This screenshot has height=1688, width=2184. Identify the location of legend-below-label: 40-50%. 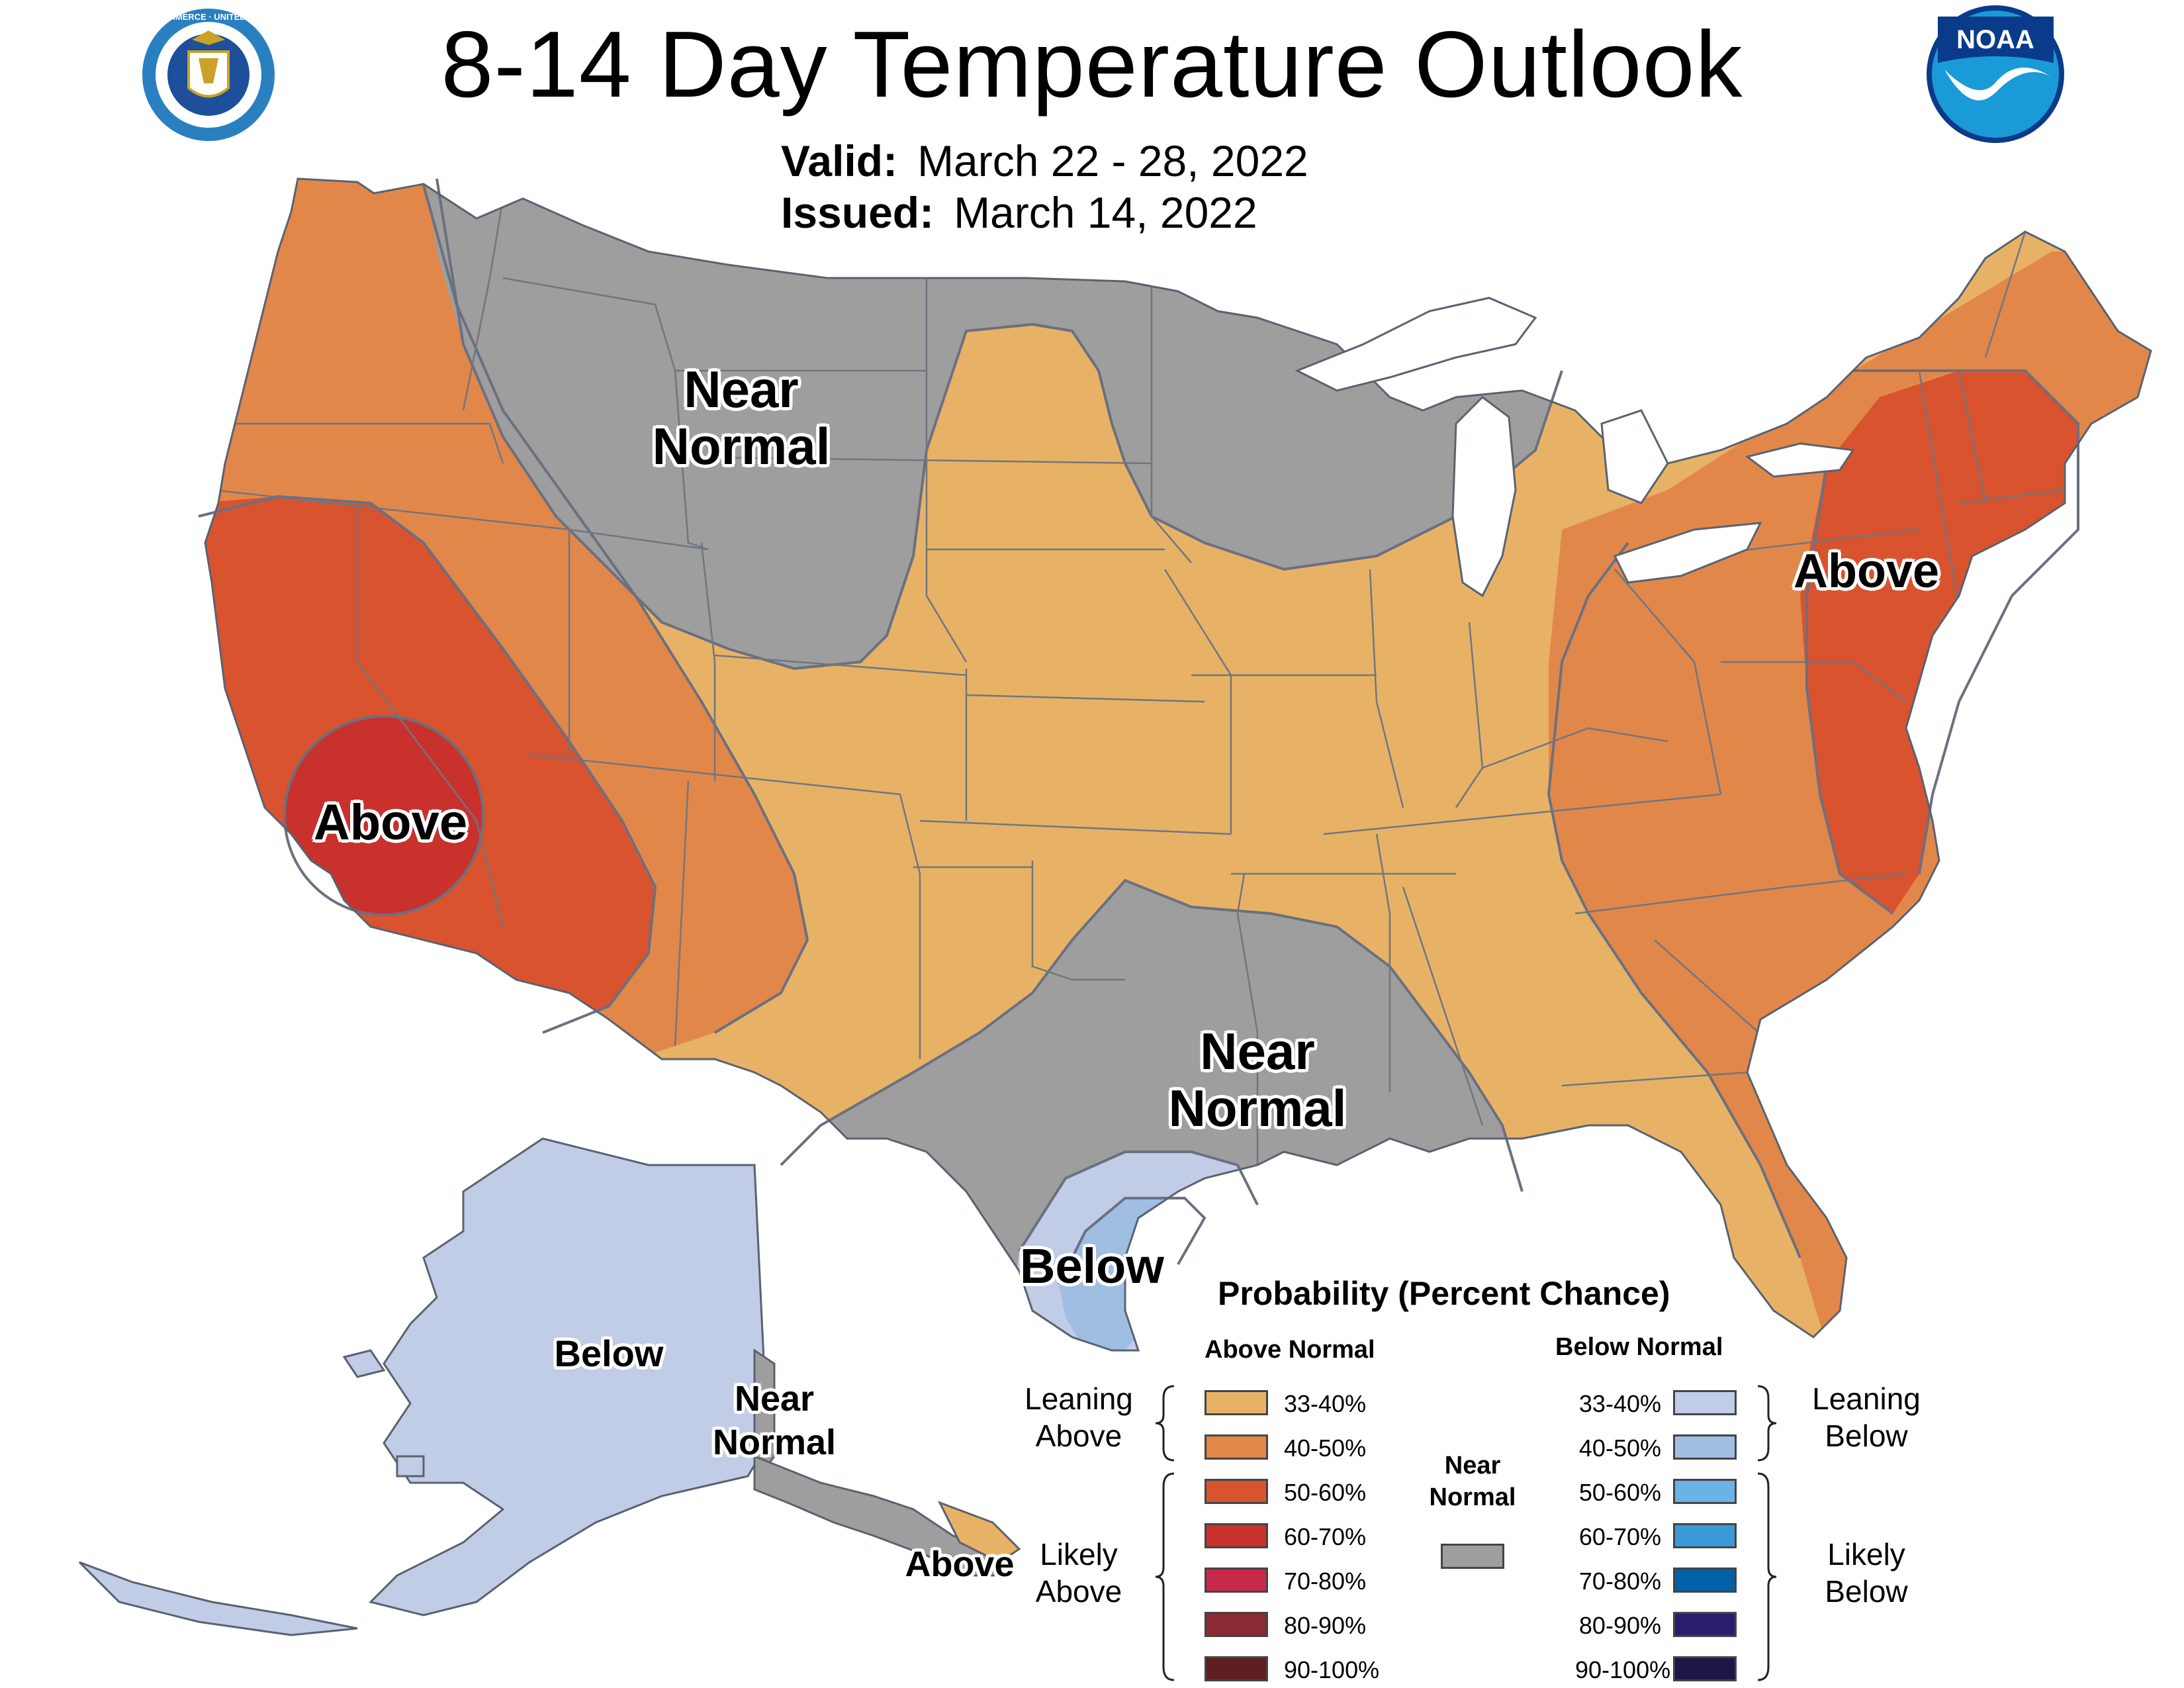
(1619, 1448).